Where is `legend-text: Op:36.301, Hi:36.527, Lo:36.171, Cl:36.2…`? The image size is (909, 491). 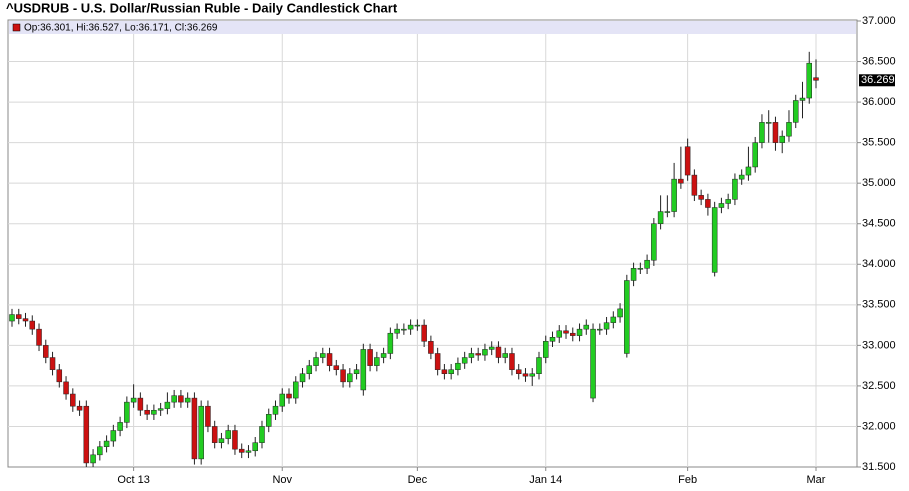
legend-text: Op:36.301, Hi:36.527, Lo:36.171, Cl:36.2… is located at coordinates (121, 28).